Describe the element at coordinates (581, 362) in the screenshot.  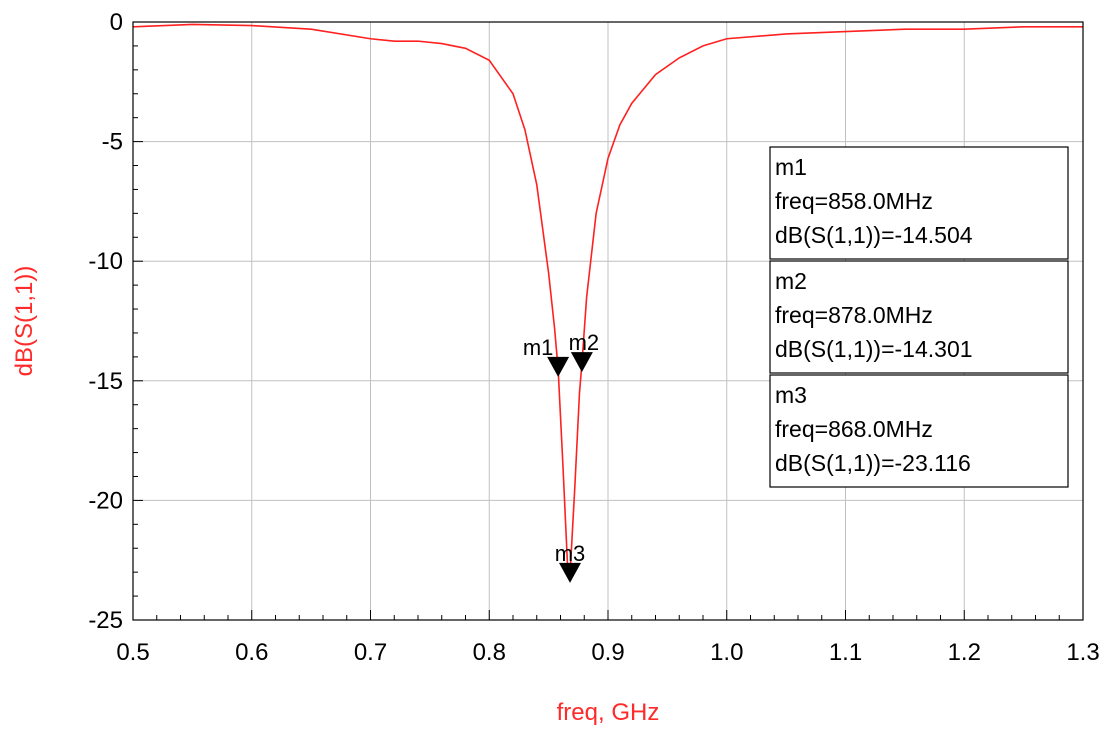
I see `marker-m2-icon` at that location.